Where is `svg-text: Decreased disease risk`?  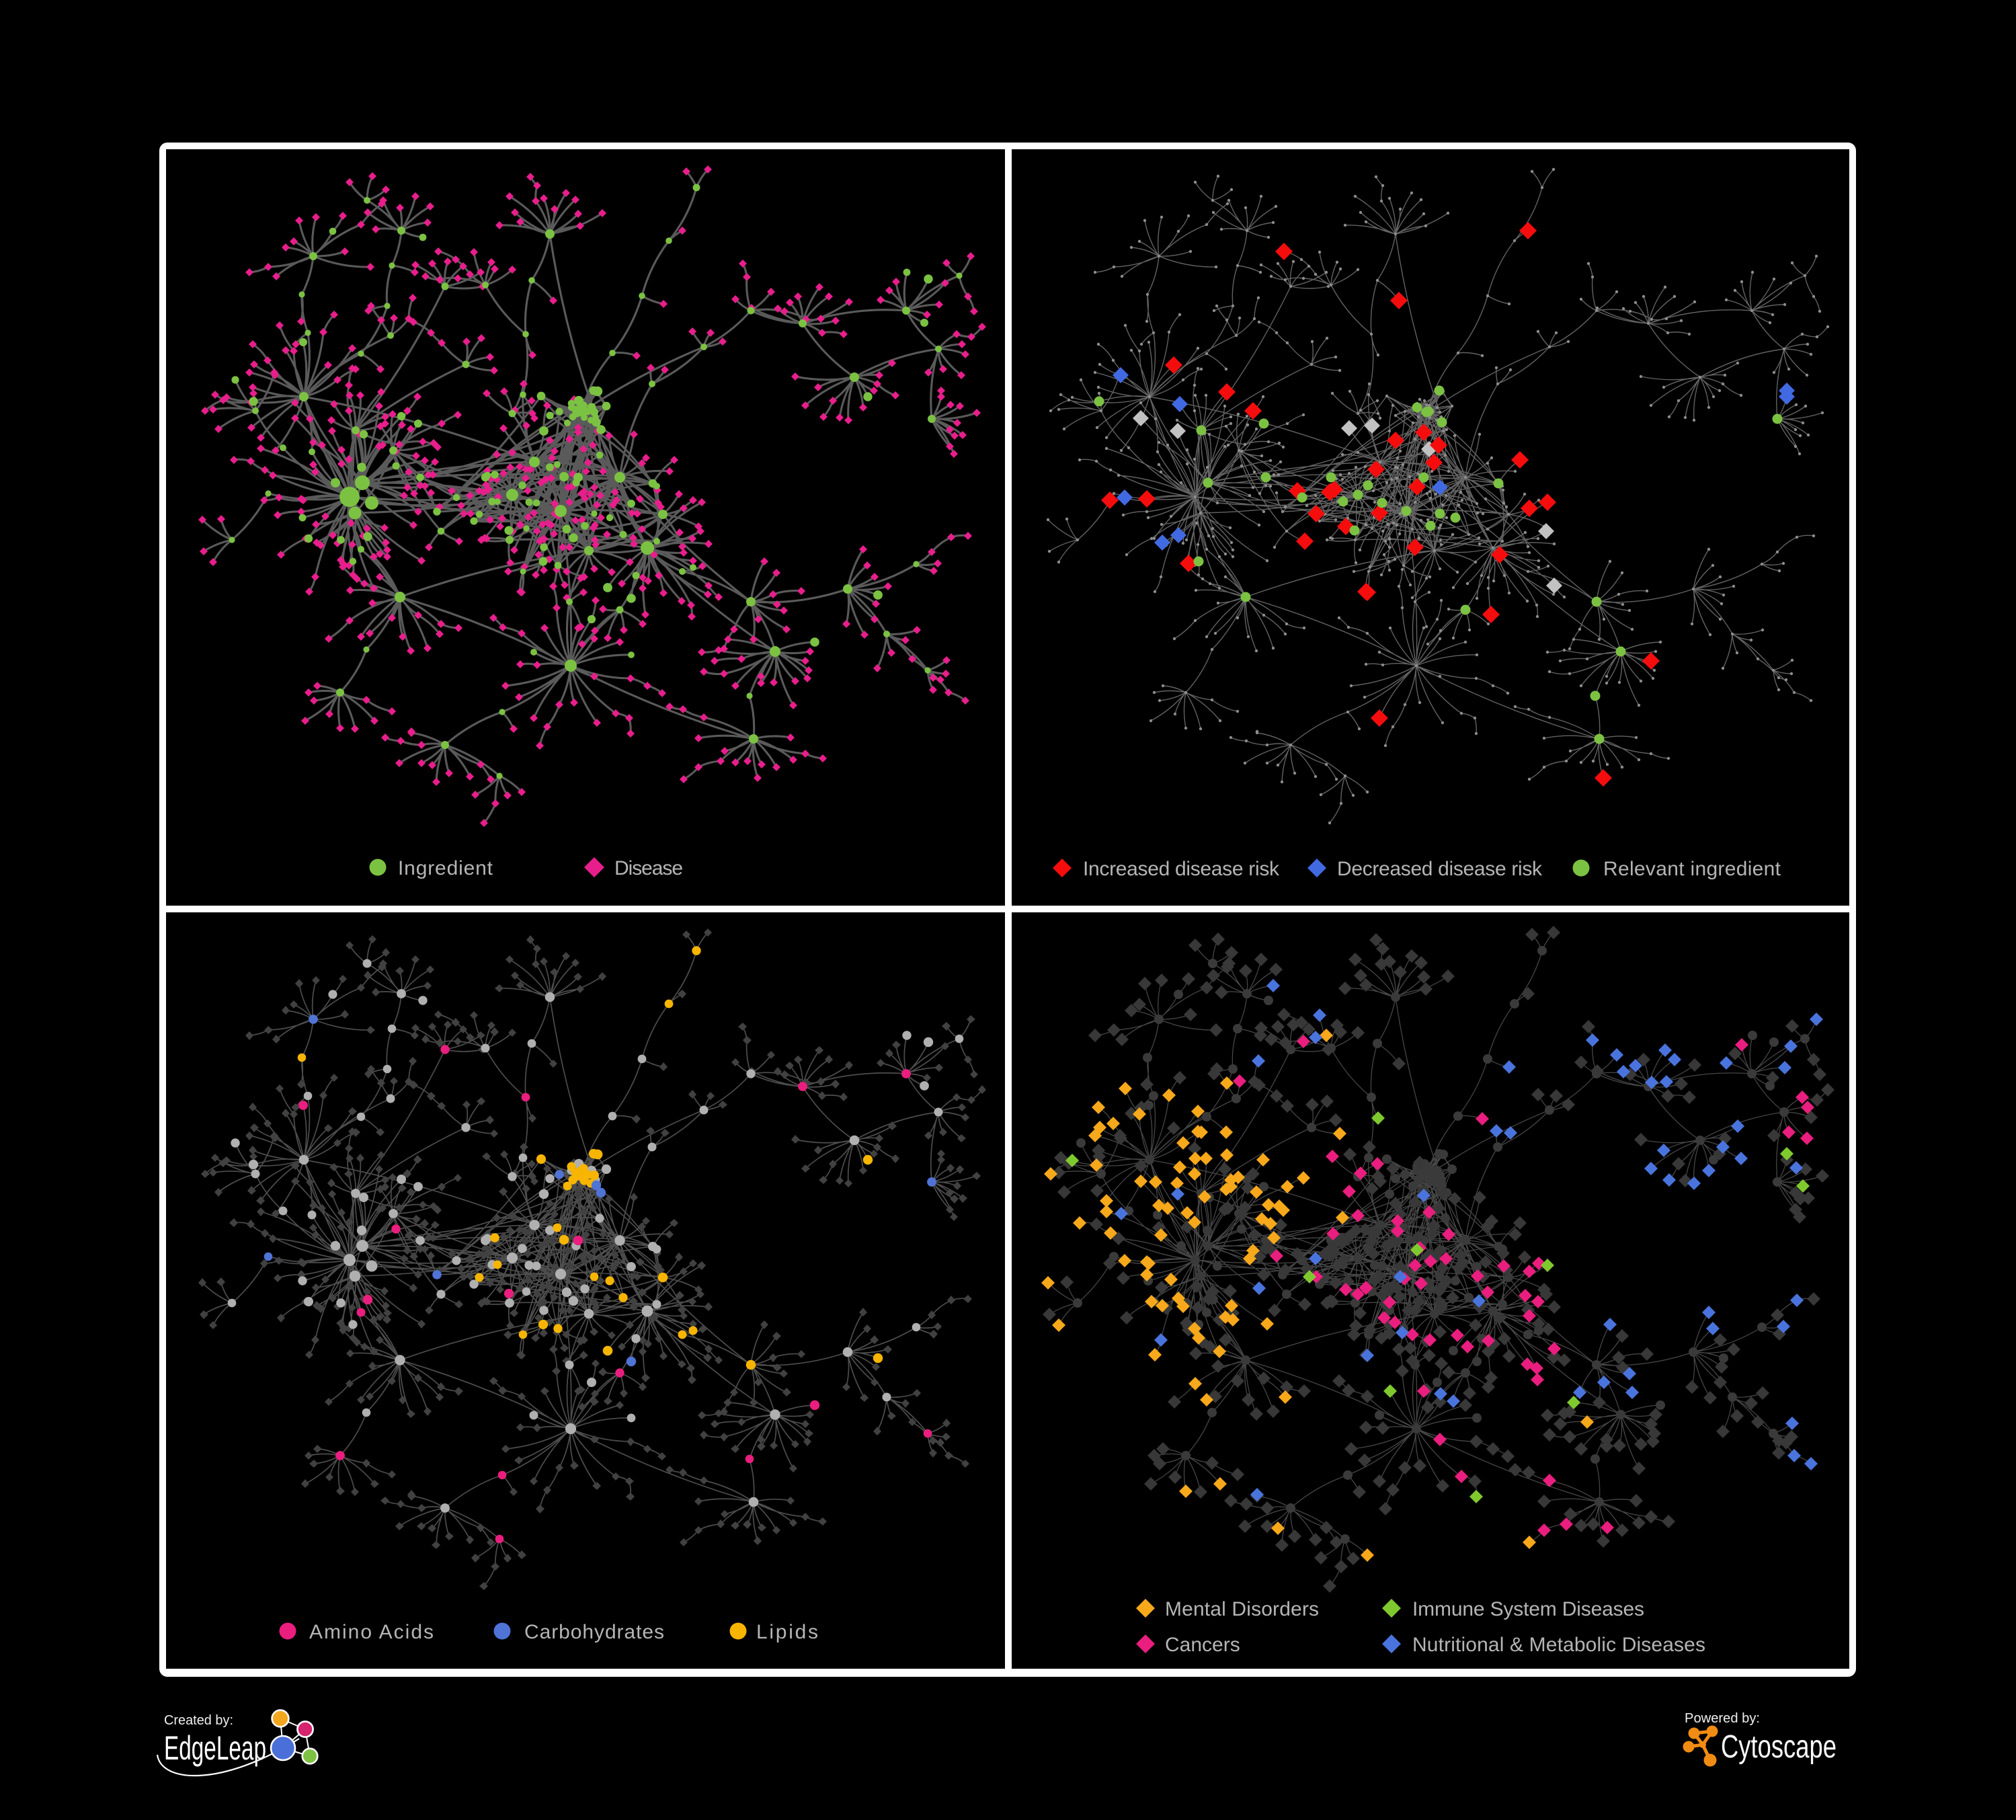
svg-text: Decreased disease risk is located at coordinates (1440, 869).